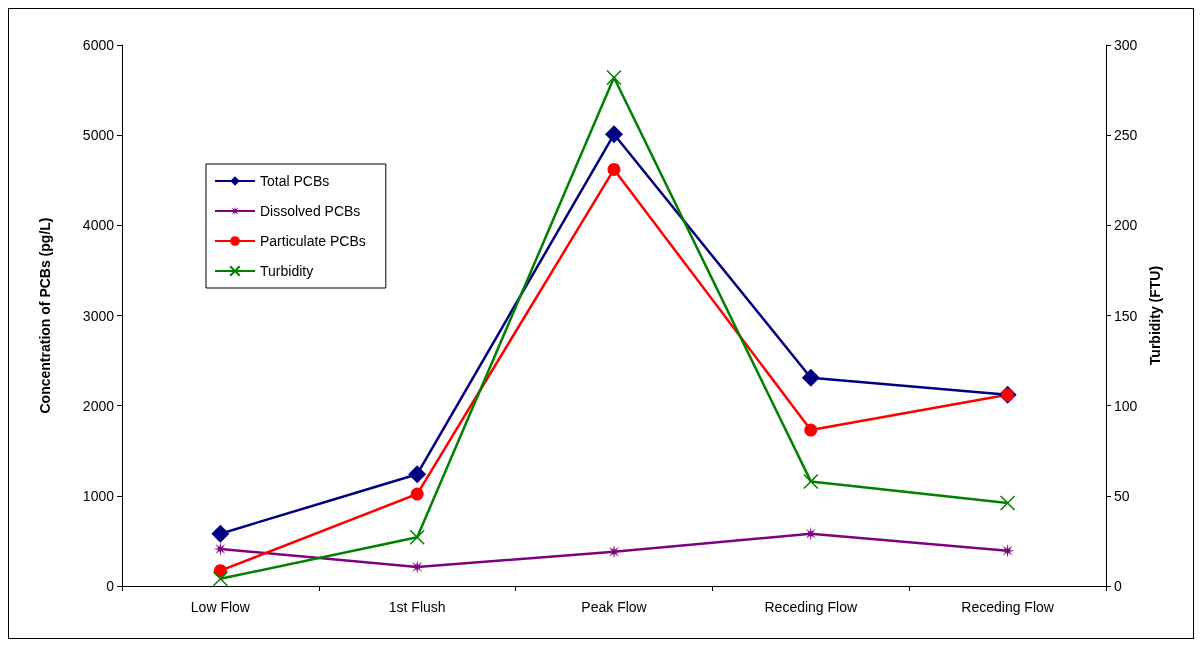 The width and height of the screenshot is (1202, 647). What do you see at coordinates (1118, 586) in the screenshot?
I see `y2-tick-label: 0` at bounding box center [1118, 586].